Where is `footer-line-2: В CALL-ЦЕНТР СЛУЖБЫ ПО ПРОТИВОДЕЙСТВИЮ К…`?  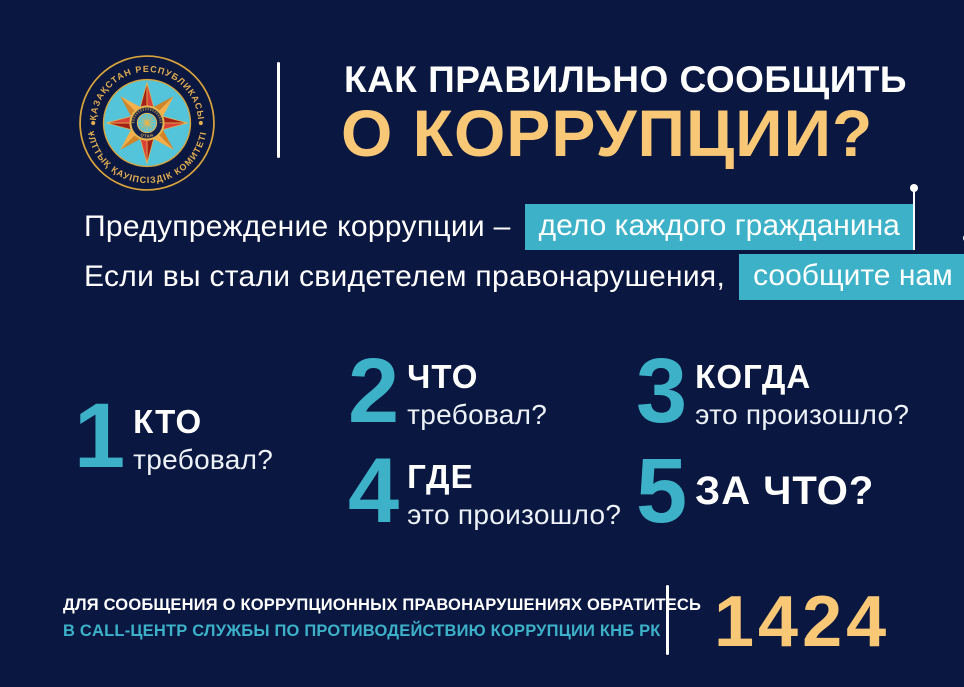 footer-line-2: В CALL-ЦЕНТР СЛУЖБЫ ПО ПРОТИВОДЕЙСТВИЮ К… is located at coordinates (362, 631).